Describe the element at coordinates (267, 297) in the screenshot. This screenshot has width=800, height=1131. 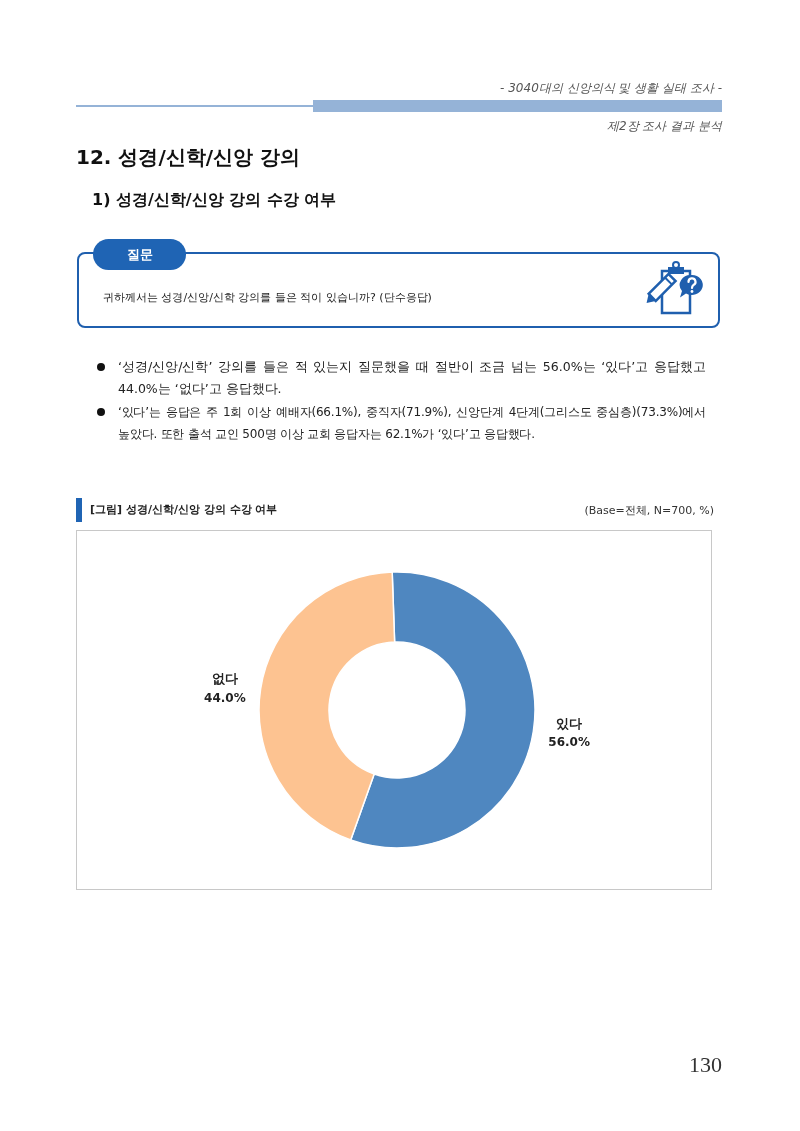
I see `text: 귀하께서는 성경/신앙/신학 강의를 들은 적이 있습니까? (단수응답)` at that location.